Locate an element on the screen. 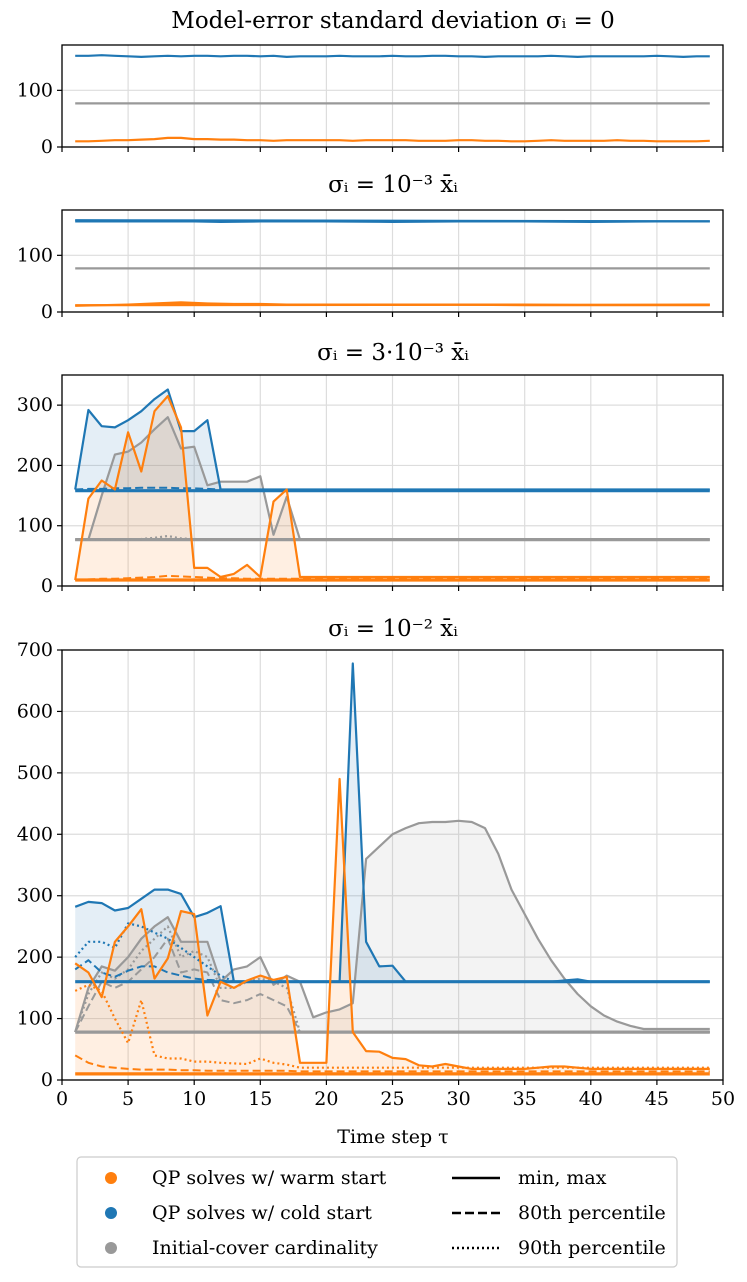 This screenshot has height=1282, width=747. cover-band is located at coordinates (392, 478).